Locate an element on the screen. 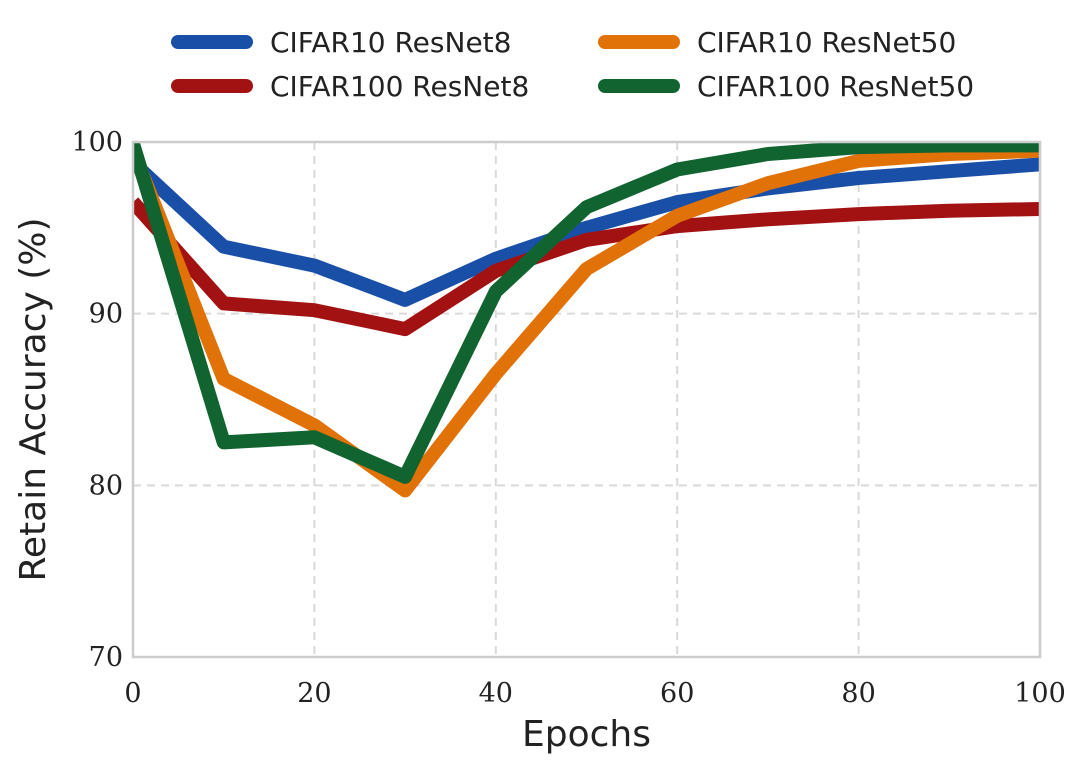  x-tick-label: 20 is located at coordinates (314, 693).